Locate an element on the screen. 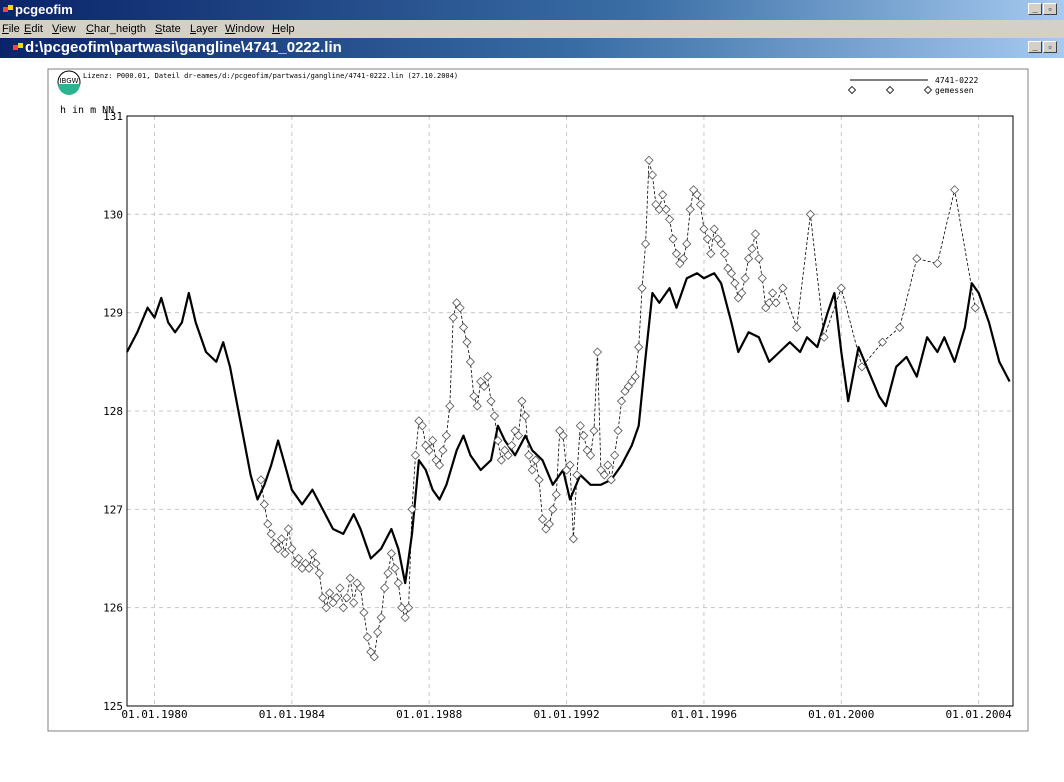 The width and height of the screenshot is (1064, 782). menu-char-heigth: Char_heigth is located at coordinates (116, 29).